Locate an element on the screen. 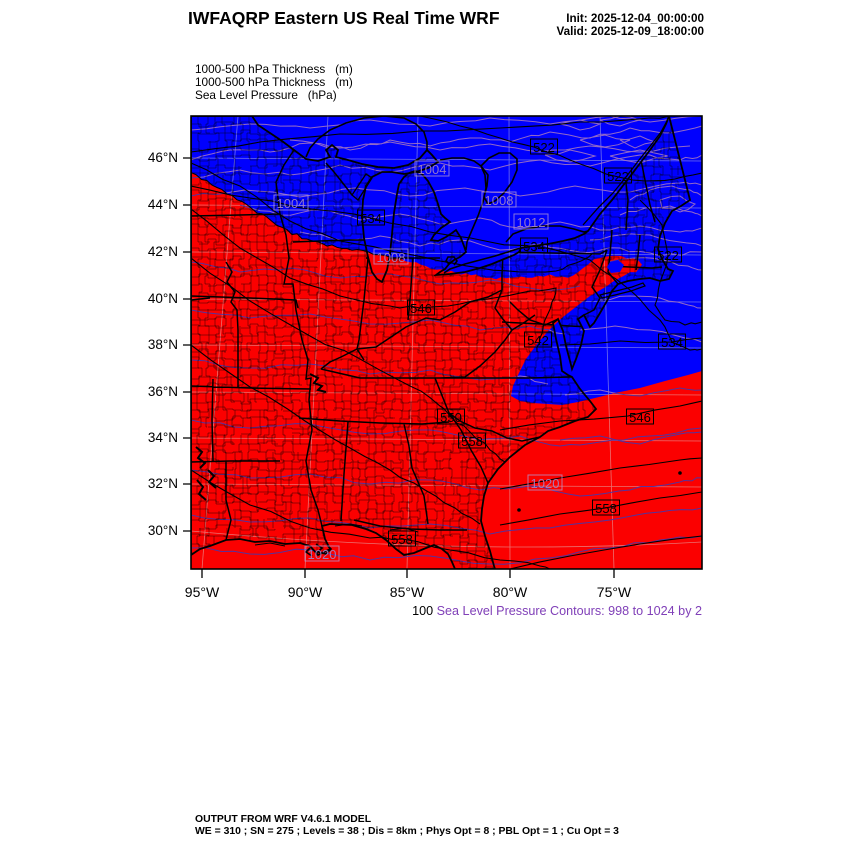 The width and height of the screenshot is (850, 850). svg-text: 542 is located at coordinates (538, 340).